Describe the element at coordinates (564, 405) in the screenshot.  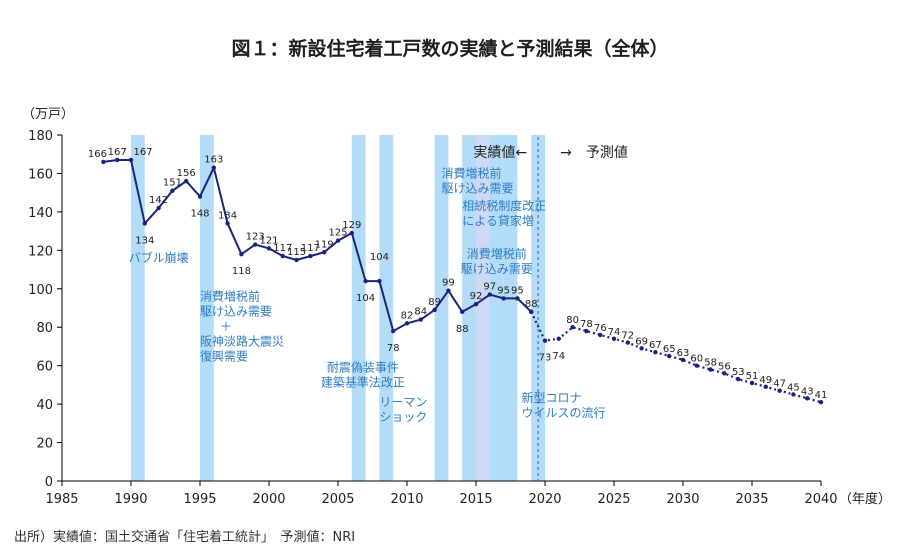
I see `event-annotation: 新型コロナウイルスの流行` at that location.